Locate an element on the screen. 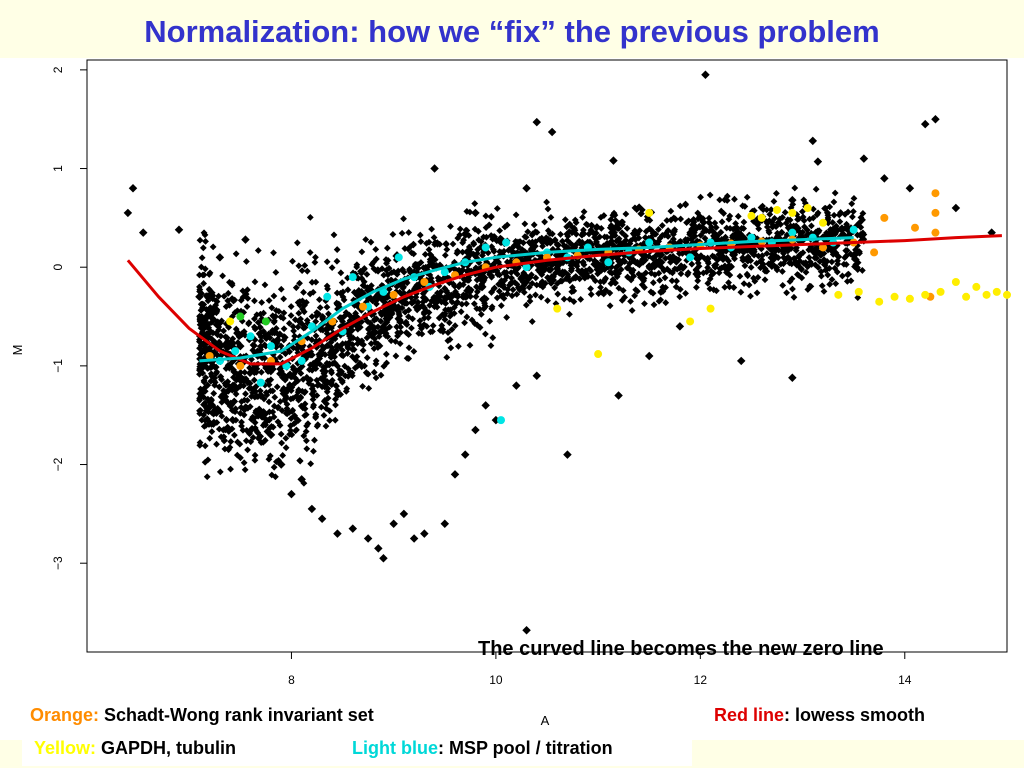 The height and width of the screenshot is (768, 1024). x-tick-label: 10 is located at coordinates (496, 680).